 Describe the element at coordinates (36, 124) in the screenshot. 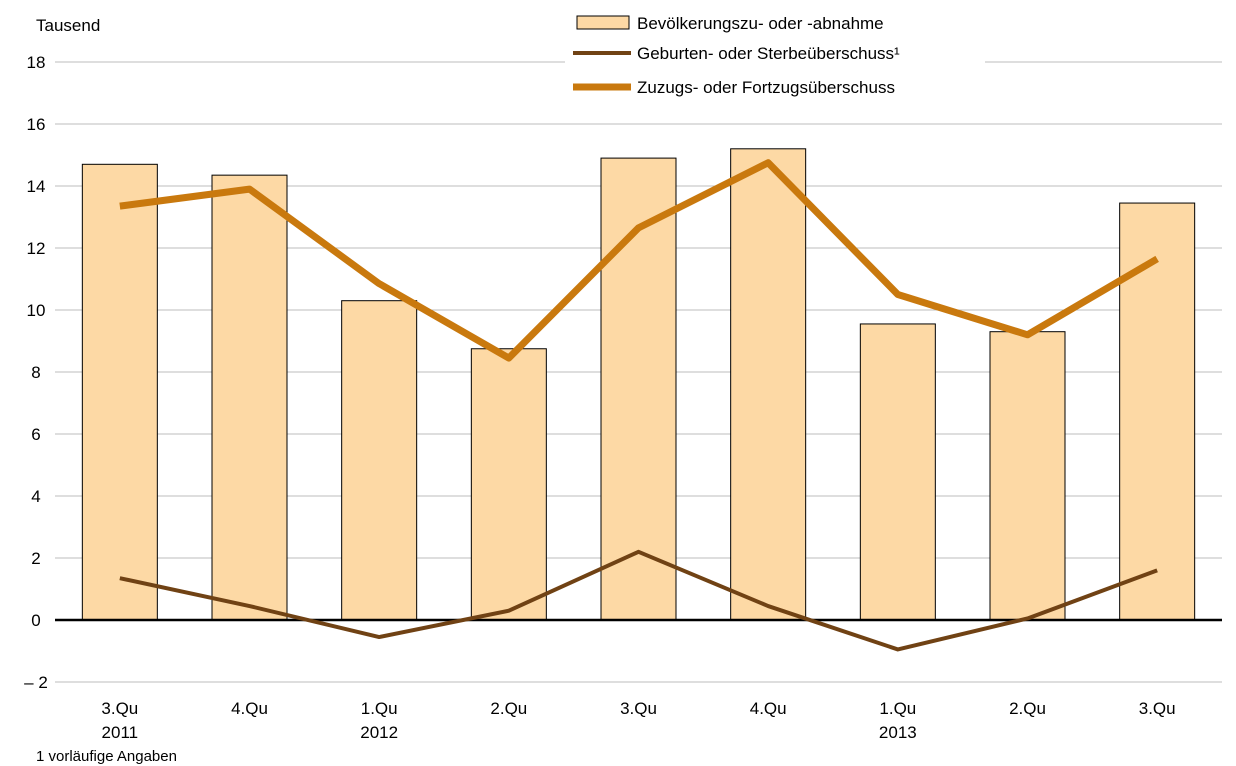

I see `y-tick-label: 16` at that location.